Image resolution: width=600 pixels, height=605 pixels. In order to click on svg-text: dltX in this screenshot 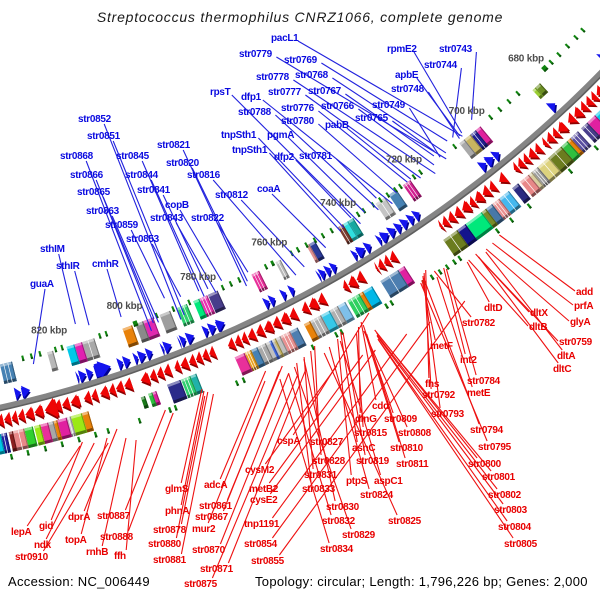, I will do `click(539, 313)`.